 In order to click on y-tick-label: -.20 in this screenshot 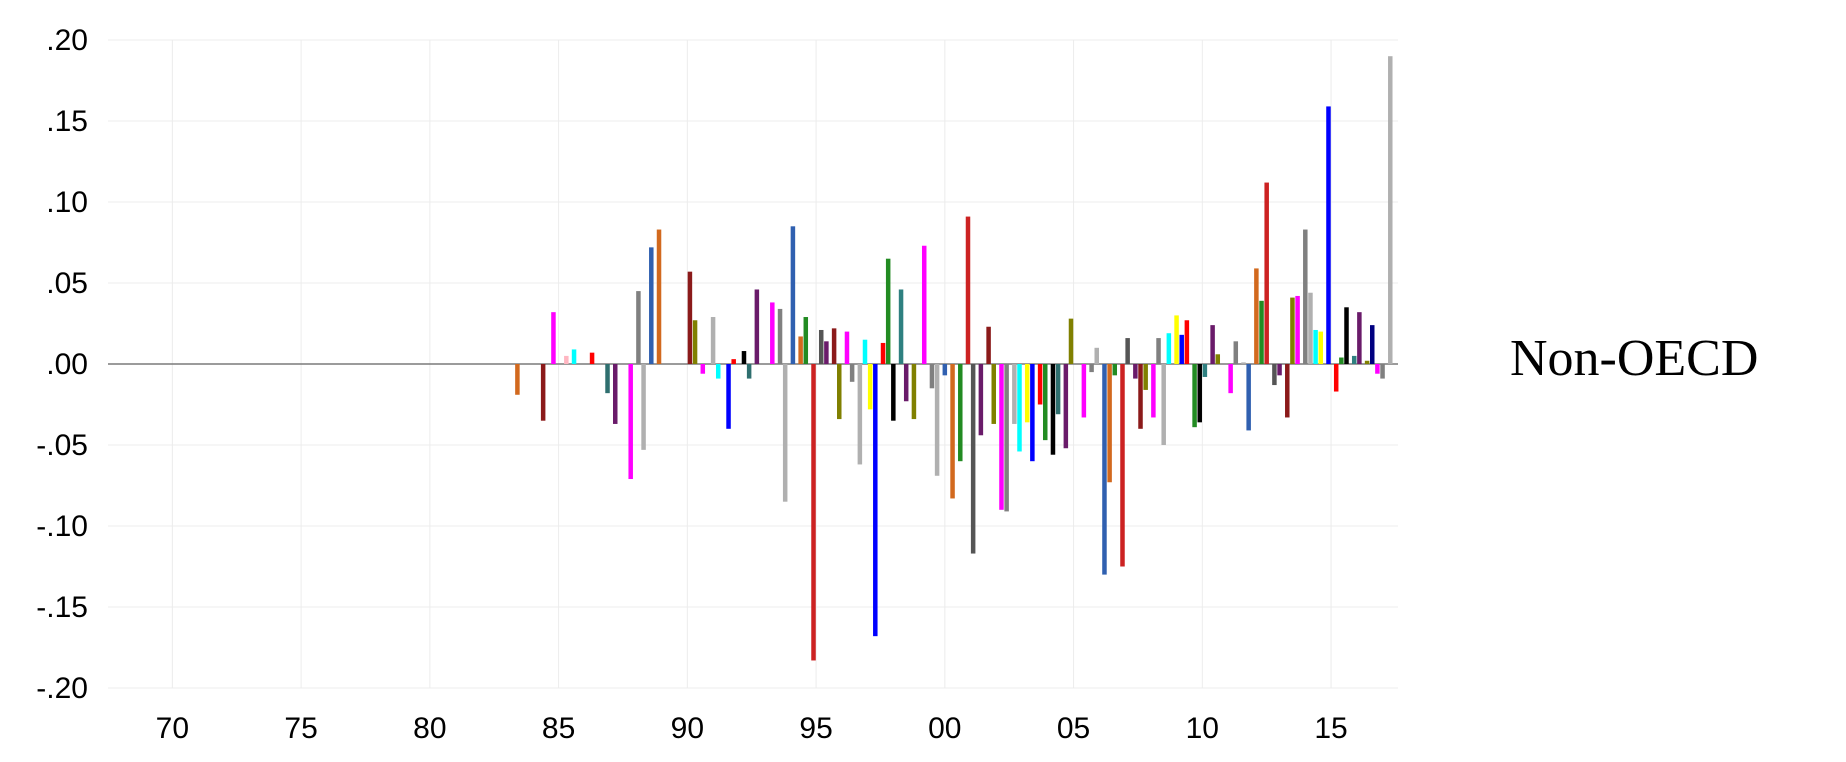, I will do `click(62, 688)`.